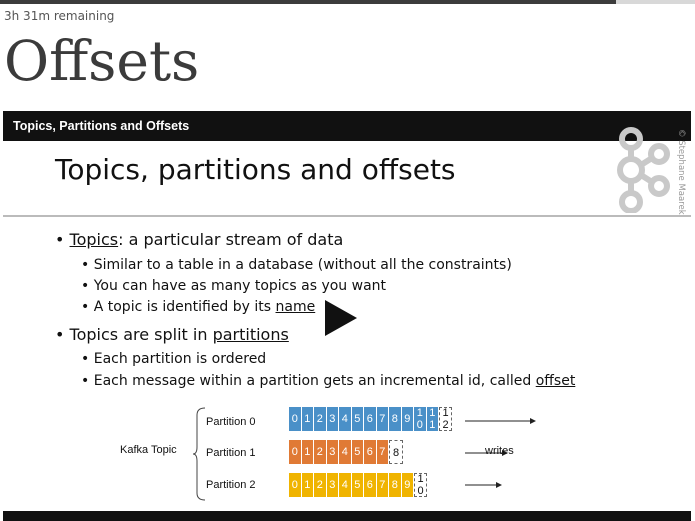 This screenshot has width=695, height=521. I want to click on bullet-name: • A topic is identified by its name, so click(198, 307).